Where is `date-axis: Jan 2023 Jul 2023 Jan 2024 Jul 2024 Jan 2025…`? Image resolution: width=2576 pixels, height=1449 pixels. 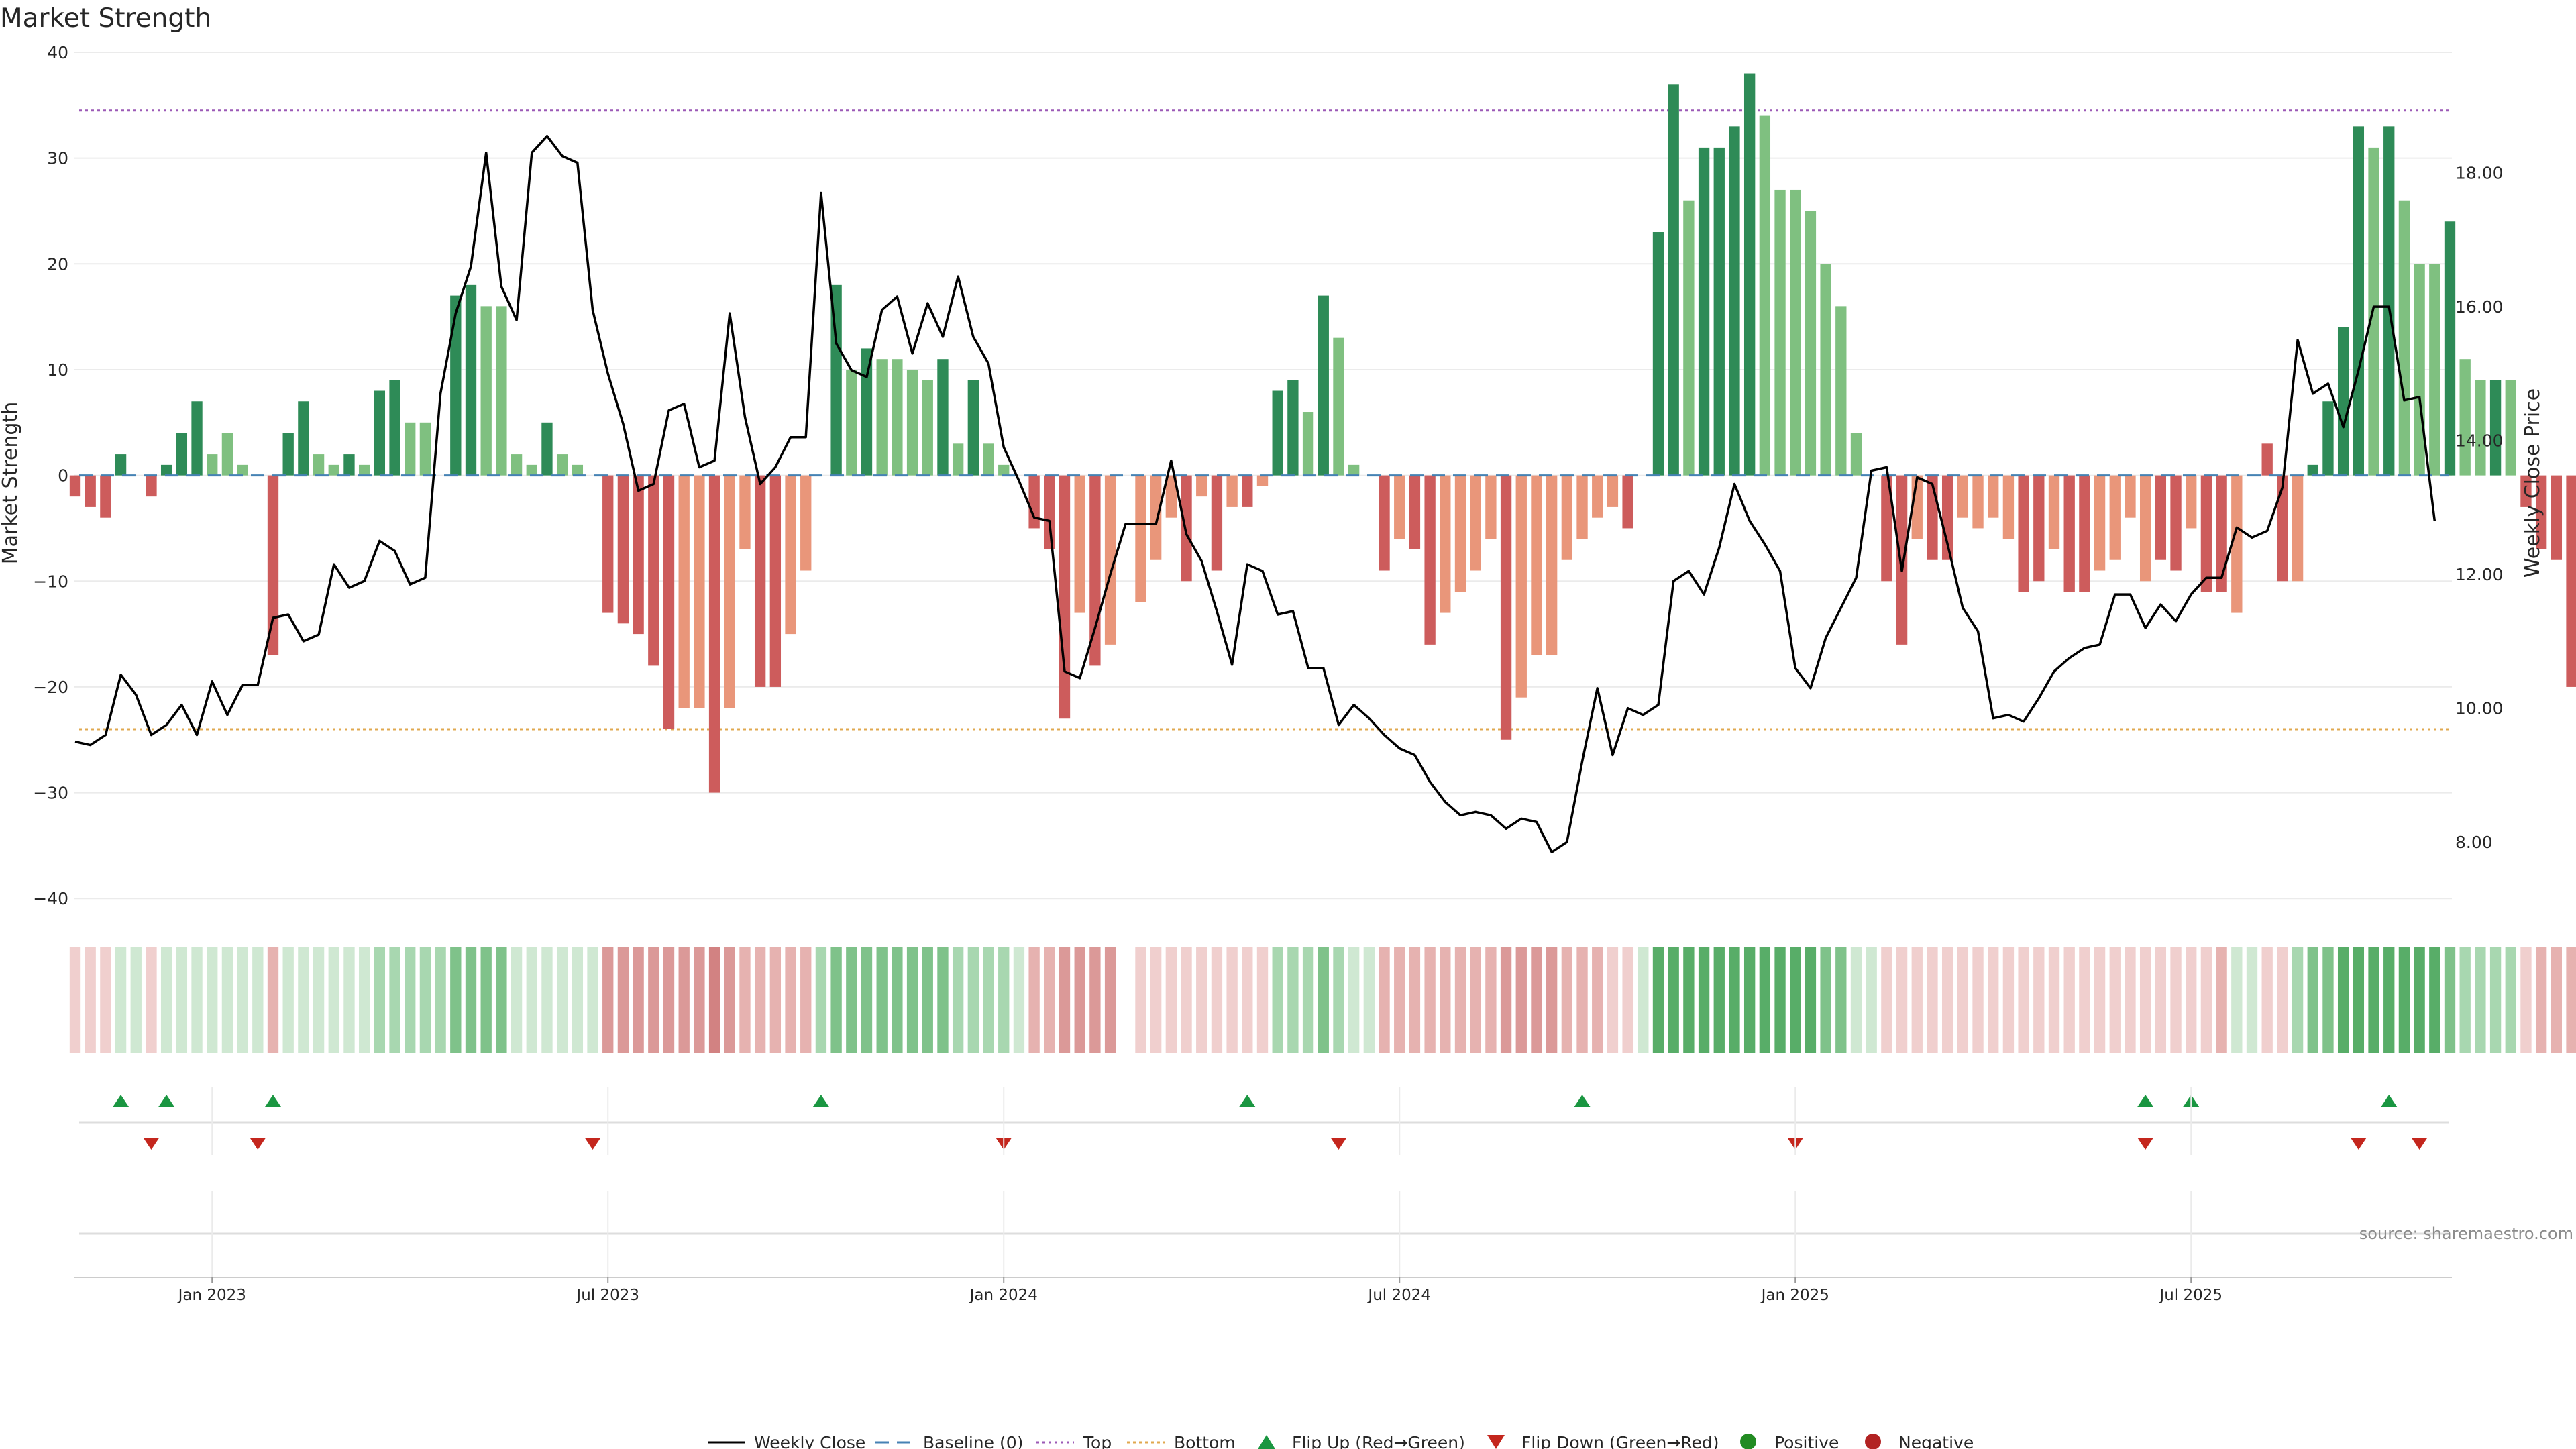 date-axis: Jan 2023 Jul 2023 Jan 2024 Jul 2024 Jan 2025… is located at coordinates (1263, 1195).